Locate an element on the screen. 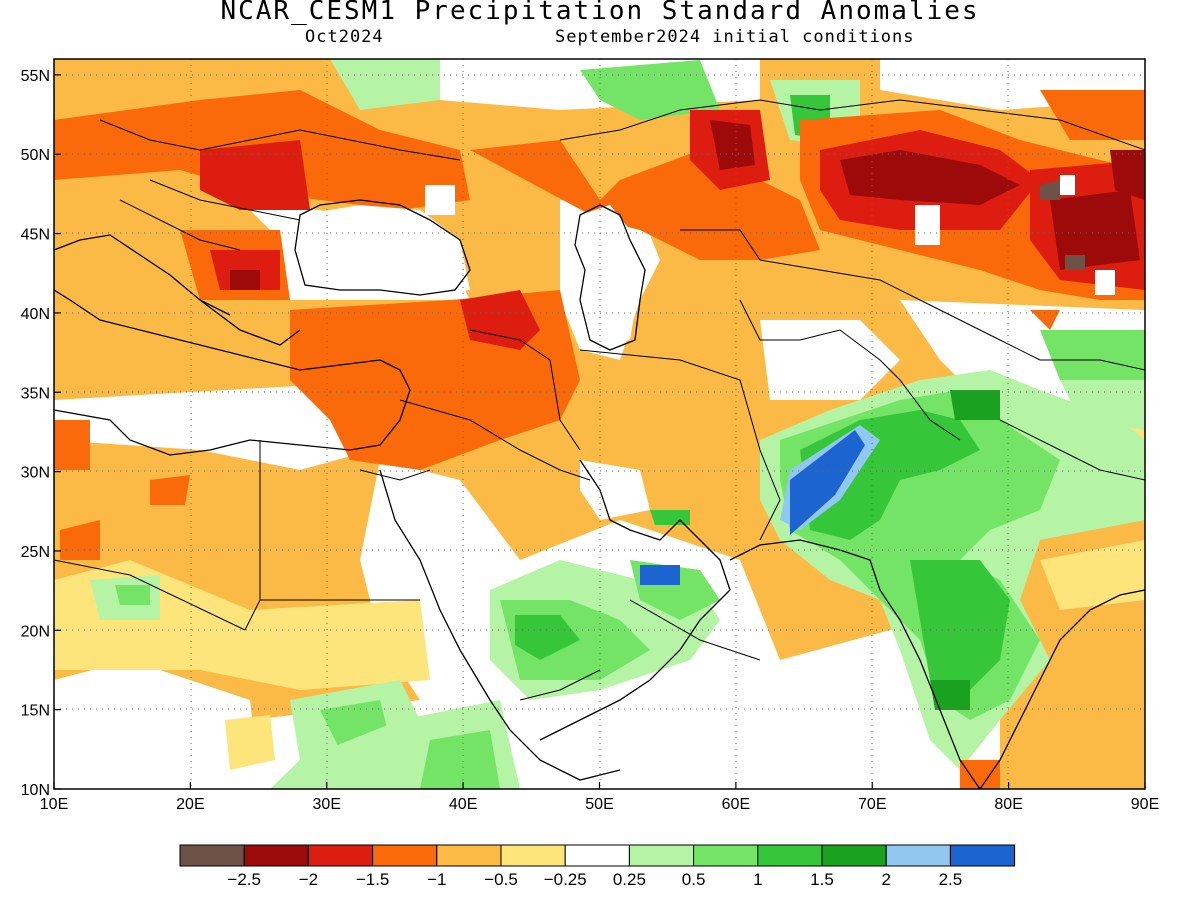 Image resolution: width=1200 pixels, height=900 pixels. colorbar: −2.5 −2 −1.5 −1 −0.5 −0.25 0.25 0.5 1 1.5 2 2.5 is located at coordinates (597, 866).